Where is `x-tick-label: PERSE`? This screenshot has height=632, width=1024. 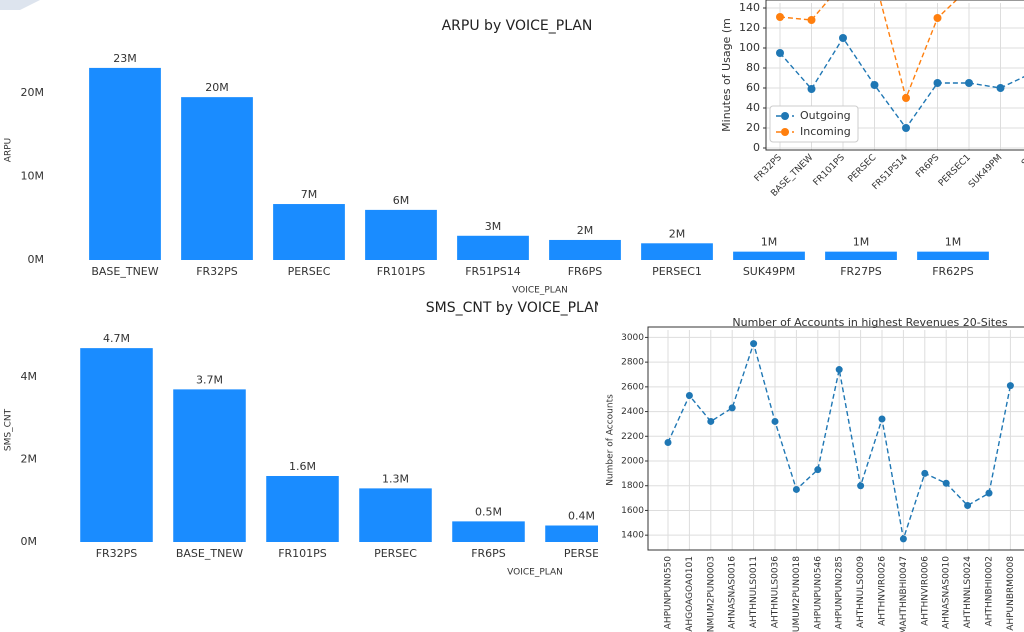 x-tick-label: PERSE is located at coordinates (581, 553).